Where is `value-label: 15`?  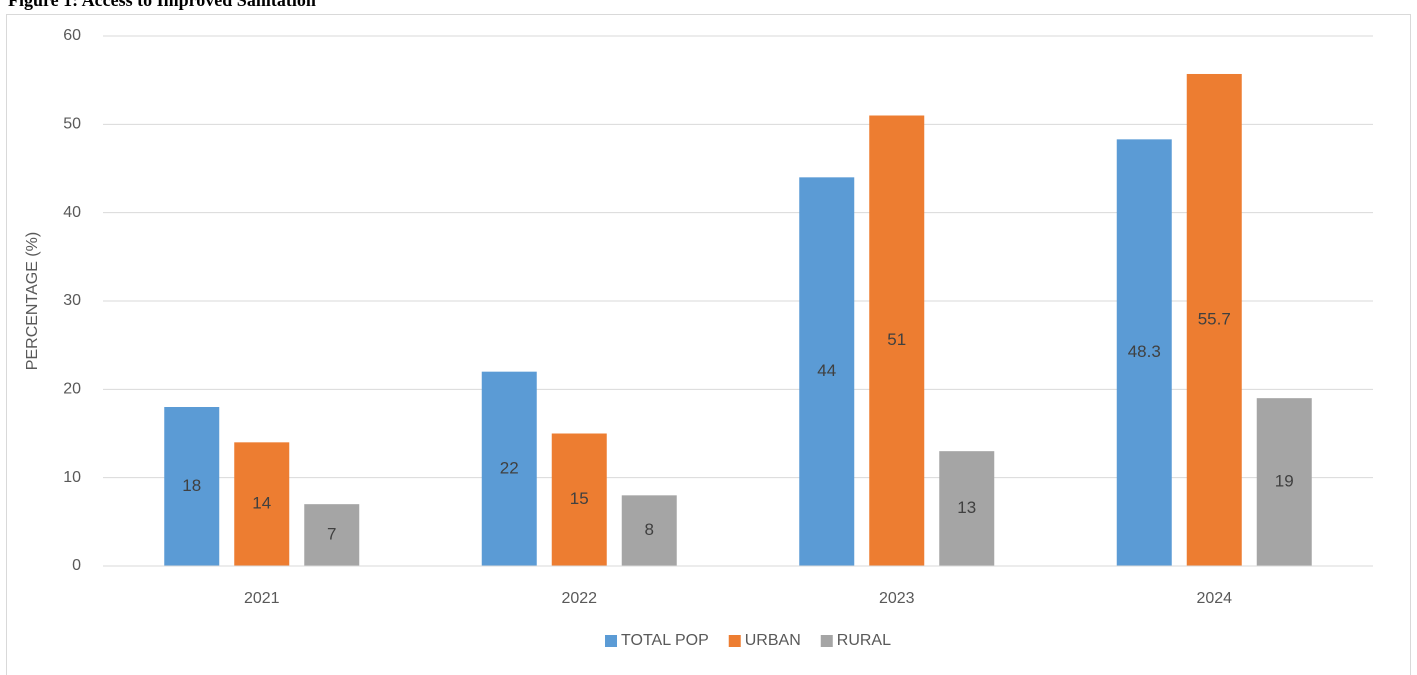 value-label: 15 is located at coordinates (579, 498).